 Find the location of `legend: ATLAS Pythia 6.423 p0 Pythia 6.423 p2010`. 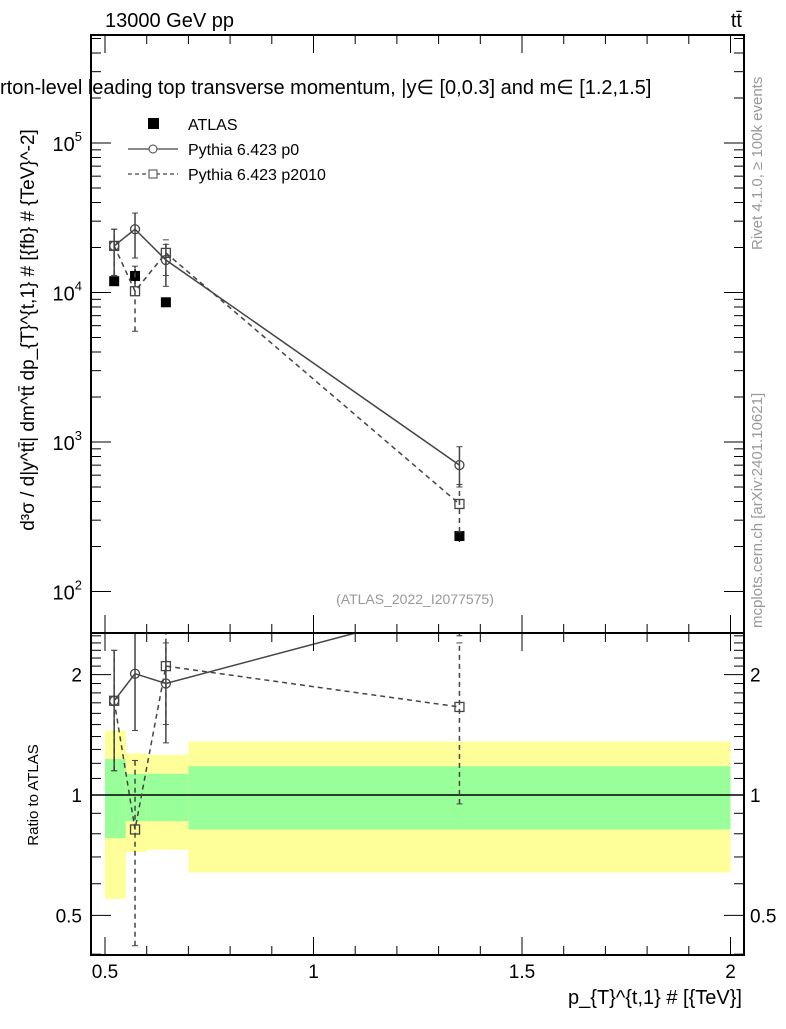

legend: ATLAS Pythia 6.423 p0 Pythia 6.423 p2010 is located at coordinates (227, 150).